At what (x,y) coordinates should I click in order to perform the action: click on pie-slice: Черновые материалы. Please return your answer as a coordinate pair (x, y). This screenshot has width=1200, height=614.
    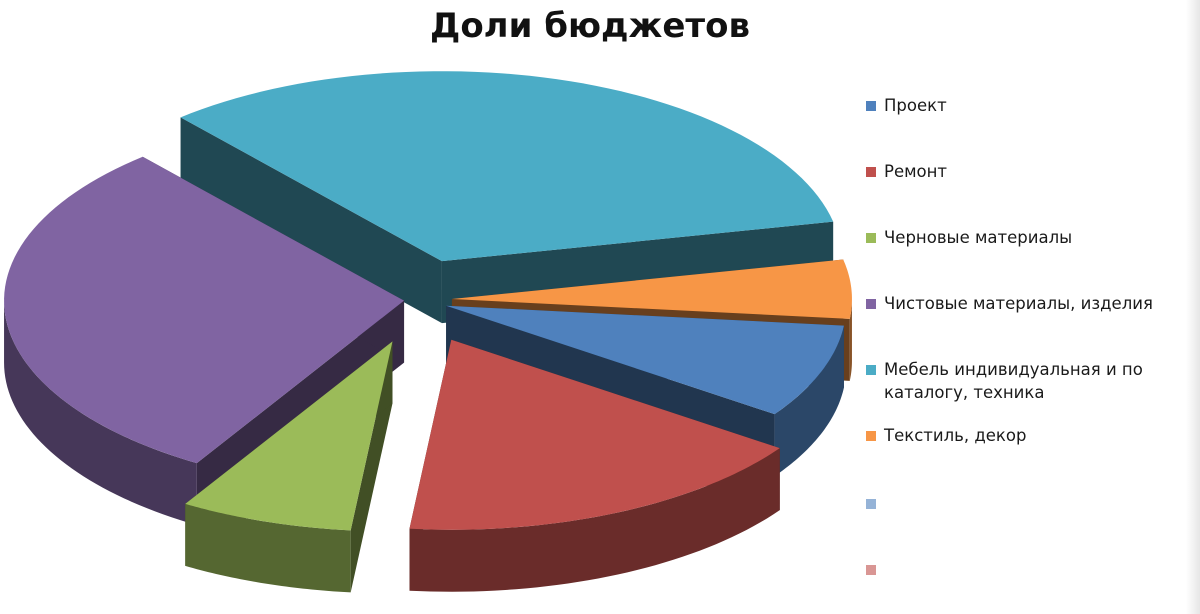
    Looking at the image, I should click on (289, 467).